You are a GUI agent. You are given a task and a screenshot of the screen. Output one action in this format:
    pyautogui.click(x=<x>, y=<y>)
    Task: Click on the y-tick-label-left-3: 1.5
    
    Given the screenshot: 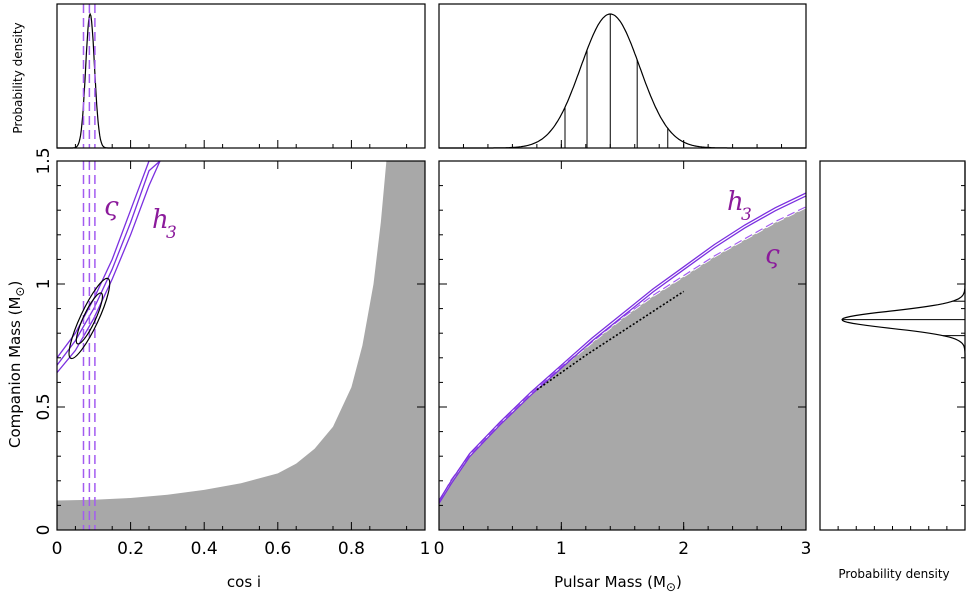 What is the action you would take?
    pyautogui.click(x=44, y=160)
    